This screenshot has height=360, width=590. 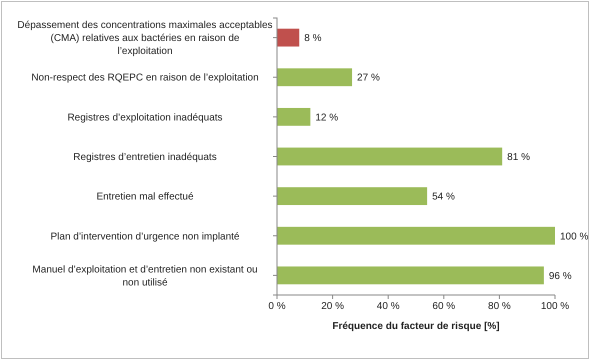 I want to click on data-label: 96 %, so click(x=560, y=276).